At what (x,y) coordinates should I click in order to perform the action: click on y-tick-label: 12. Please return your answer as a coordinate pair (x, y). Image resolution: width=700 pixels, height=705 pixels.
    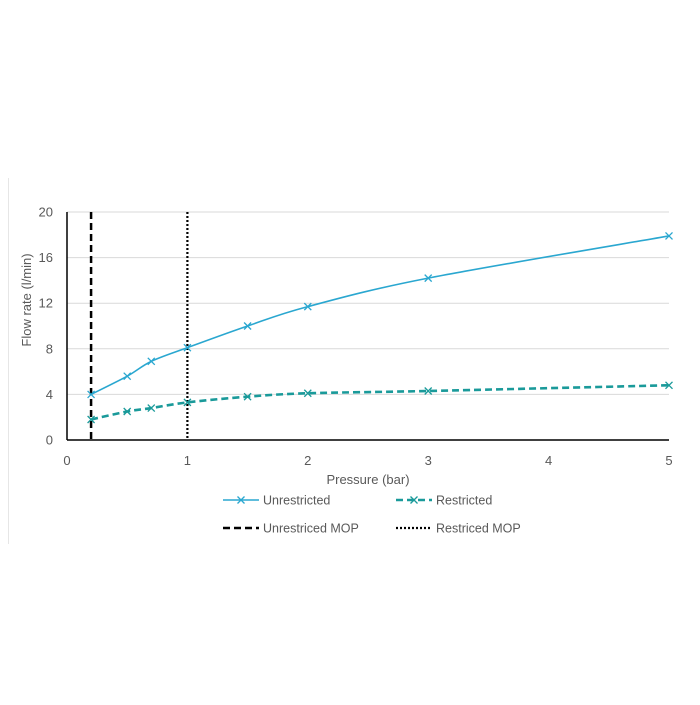
    Looking at the image, I should click on (46, 303).